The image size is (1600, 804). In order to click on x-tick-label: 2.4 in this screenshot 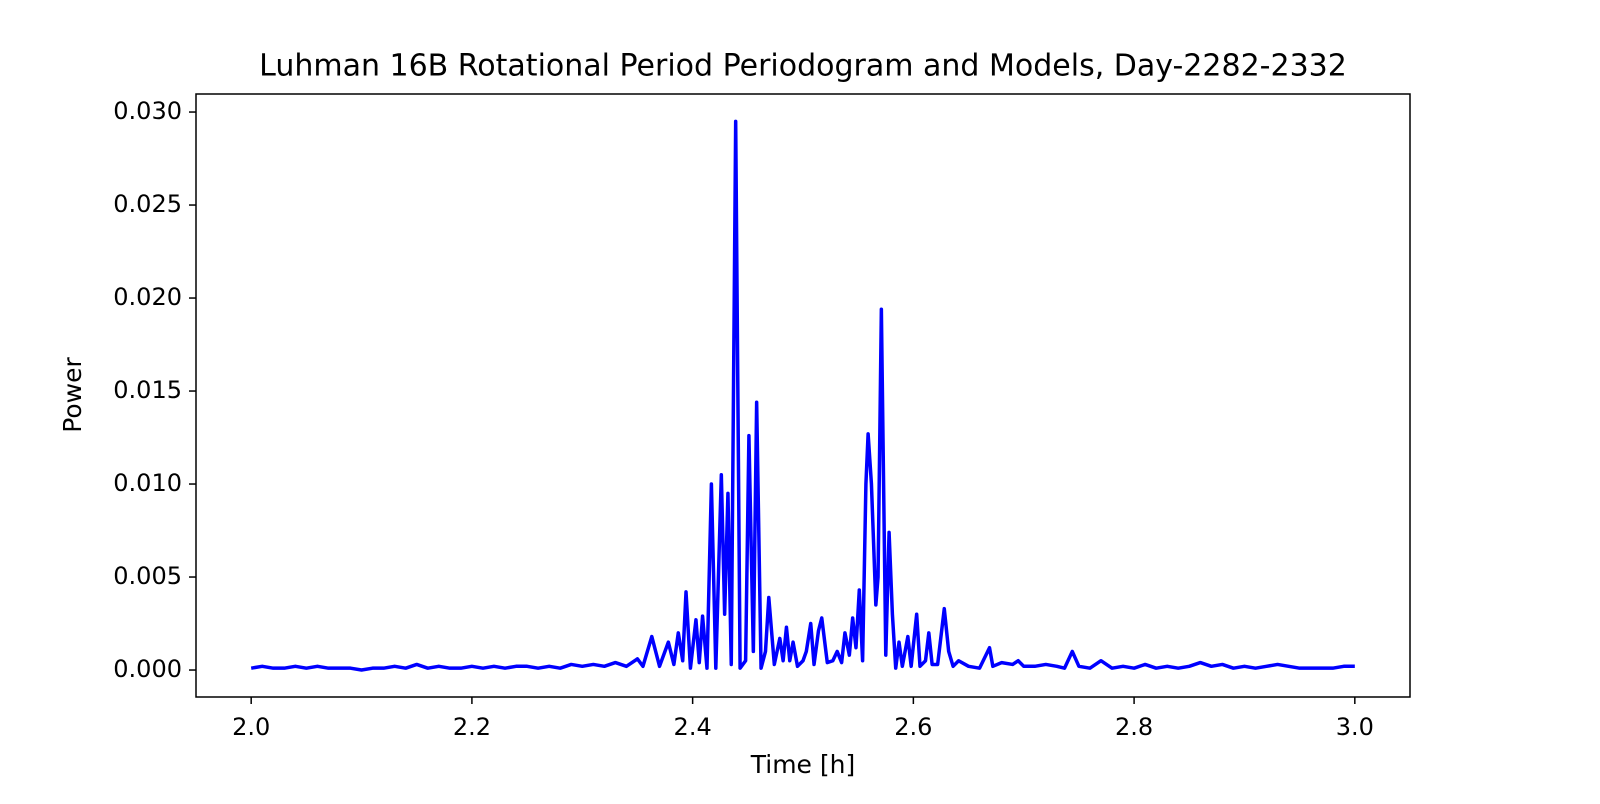, I will do `click(693, 727)`.